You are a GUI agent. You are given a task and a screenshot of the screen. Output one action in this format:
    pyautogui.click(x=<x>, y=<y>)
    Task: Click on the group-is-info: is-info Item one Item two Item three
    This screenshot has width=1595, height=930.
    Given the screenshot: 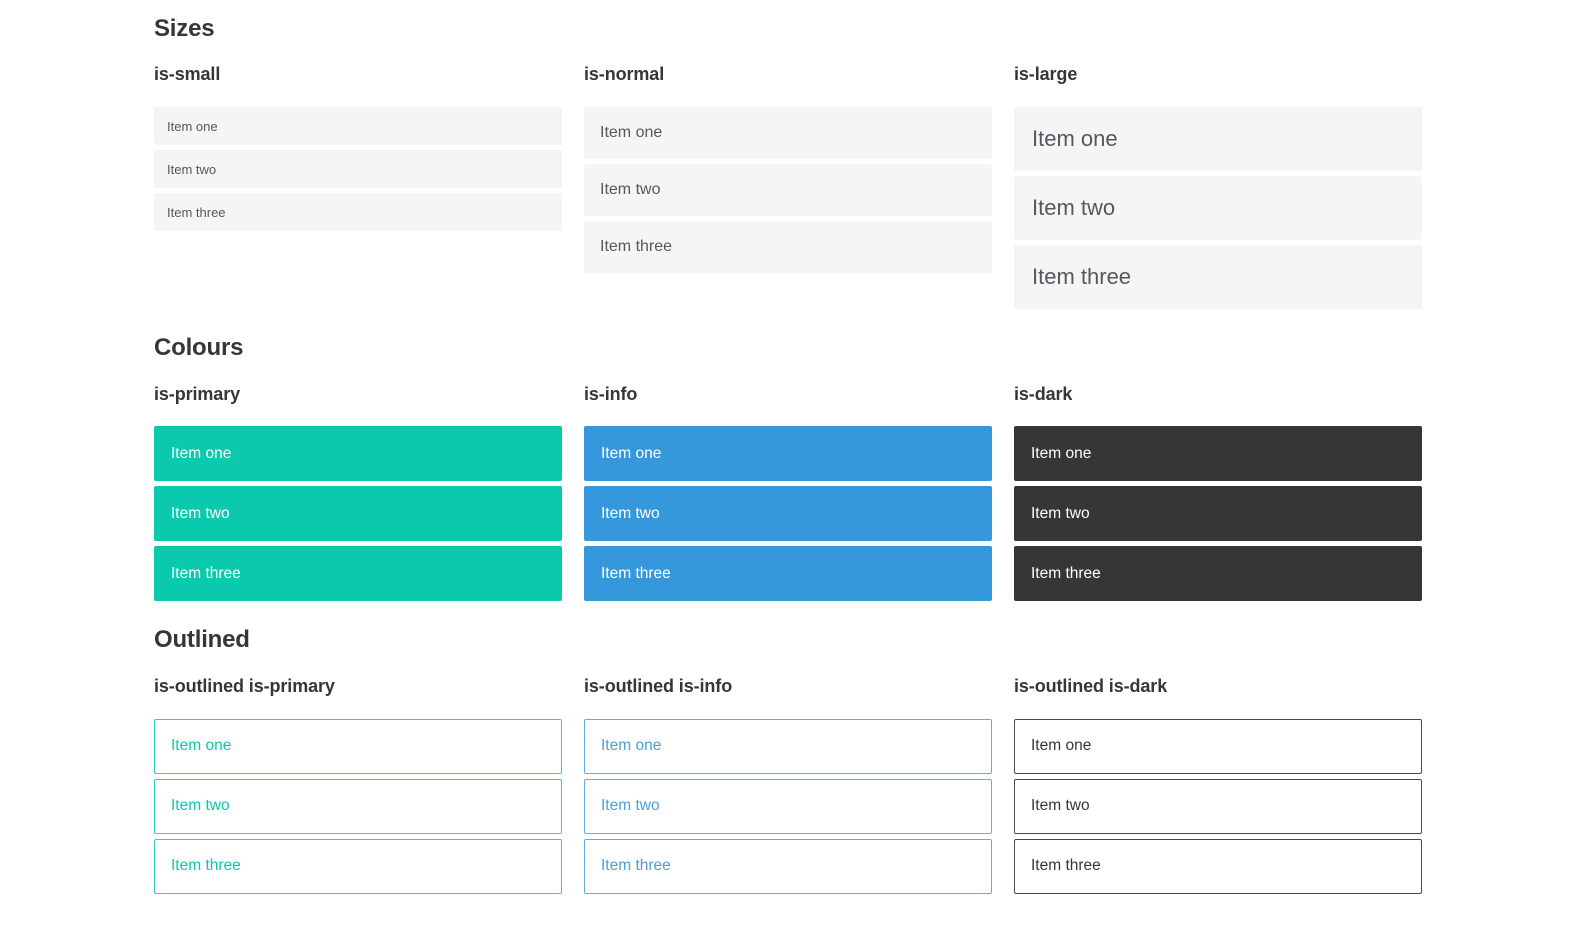 What is the action you would take?
    pyautogui.click(x=788, y=492)
    